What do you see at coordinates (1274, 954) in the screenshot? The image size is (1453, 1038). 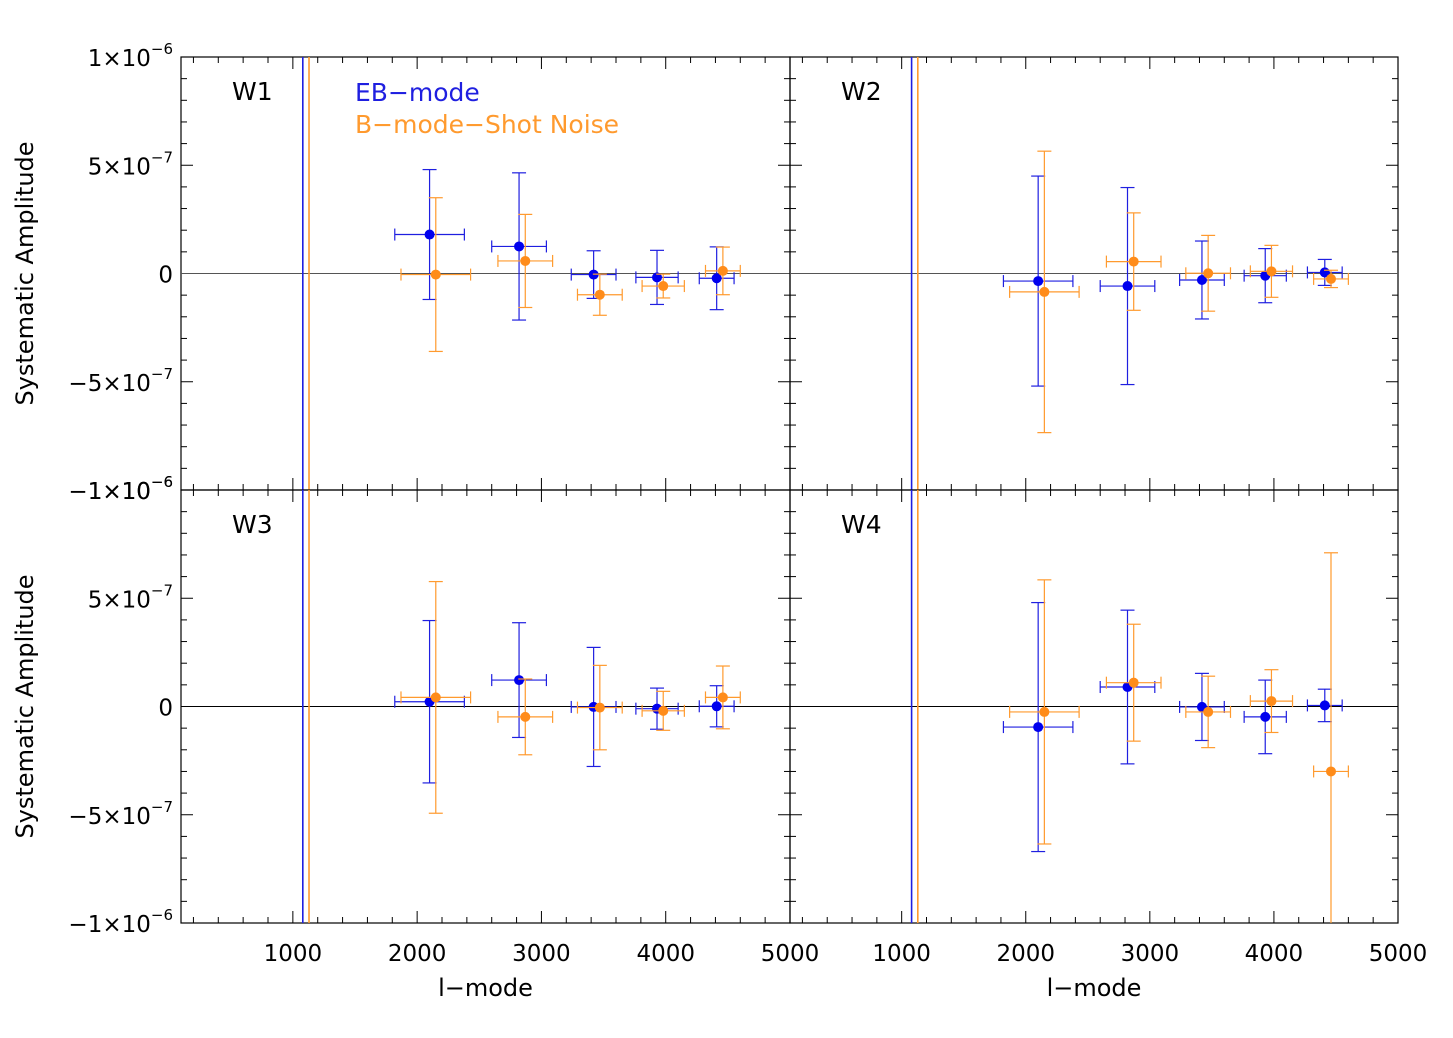 I see `x-tick-label-4000: 4000` at bounding box center [1274, 954].